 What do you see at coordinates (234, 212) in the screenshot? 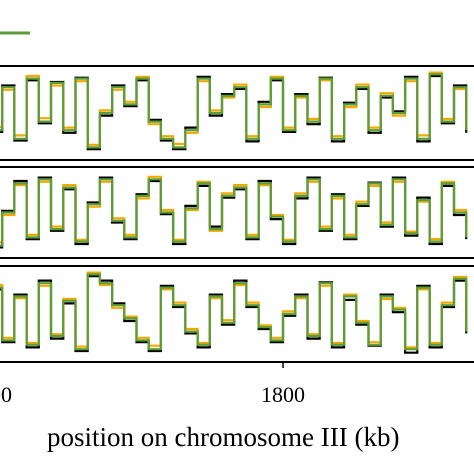
I see `series-line` at bounding box center [234, 212].